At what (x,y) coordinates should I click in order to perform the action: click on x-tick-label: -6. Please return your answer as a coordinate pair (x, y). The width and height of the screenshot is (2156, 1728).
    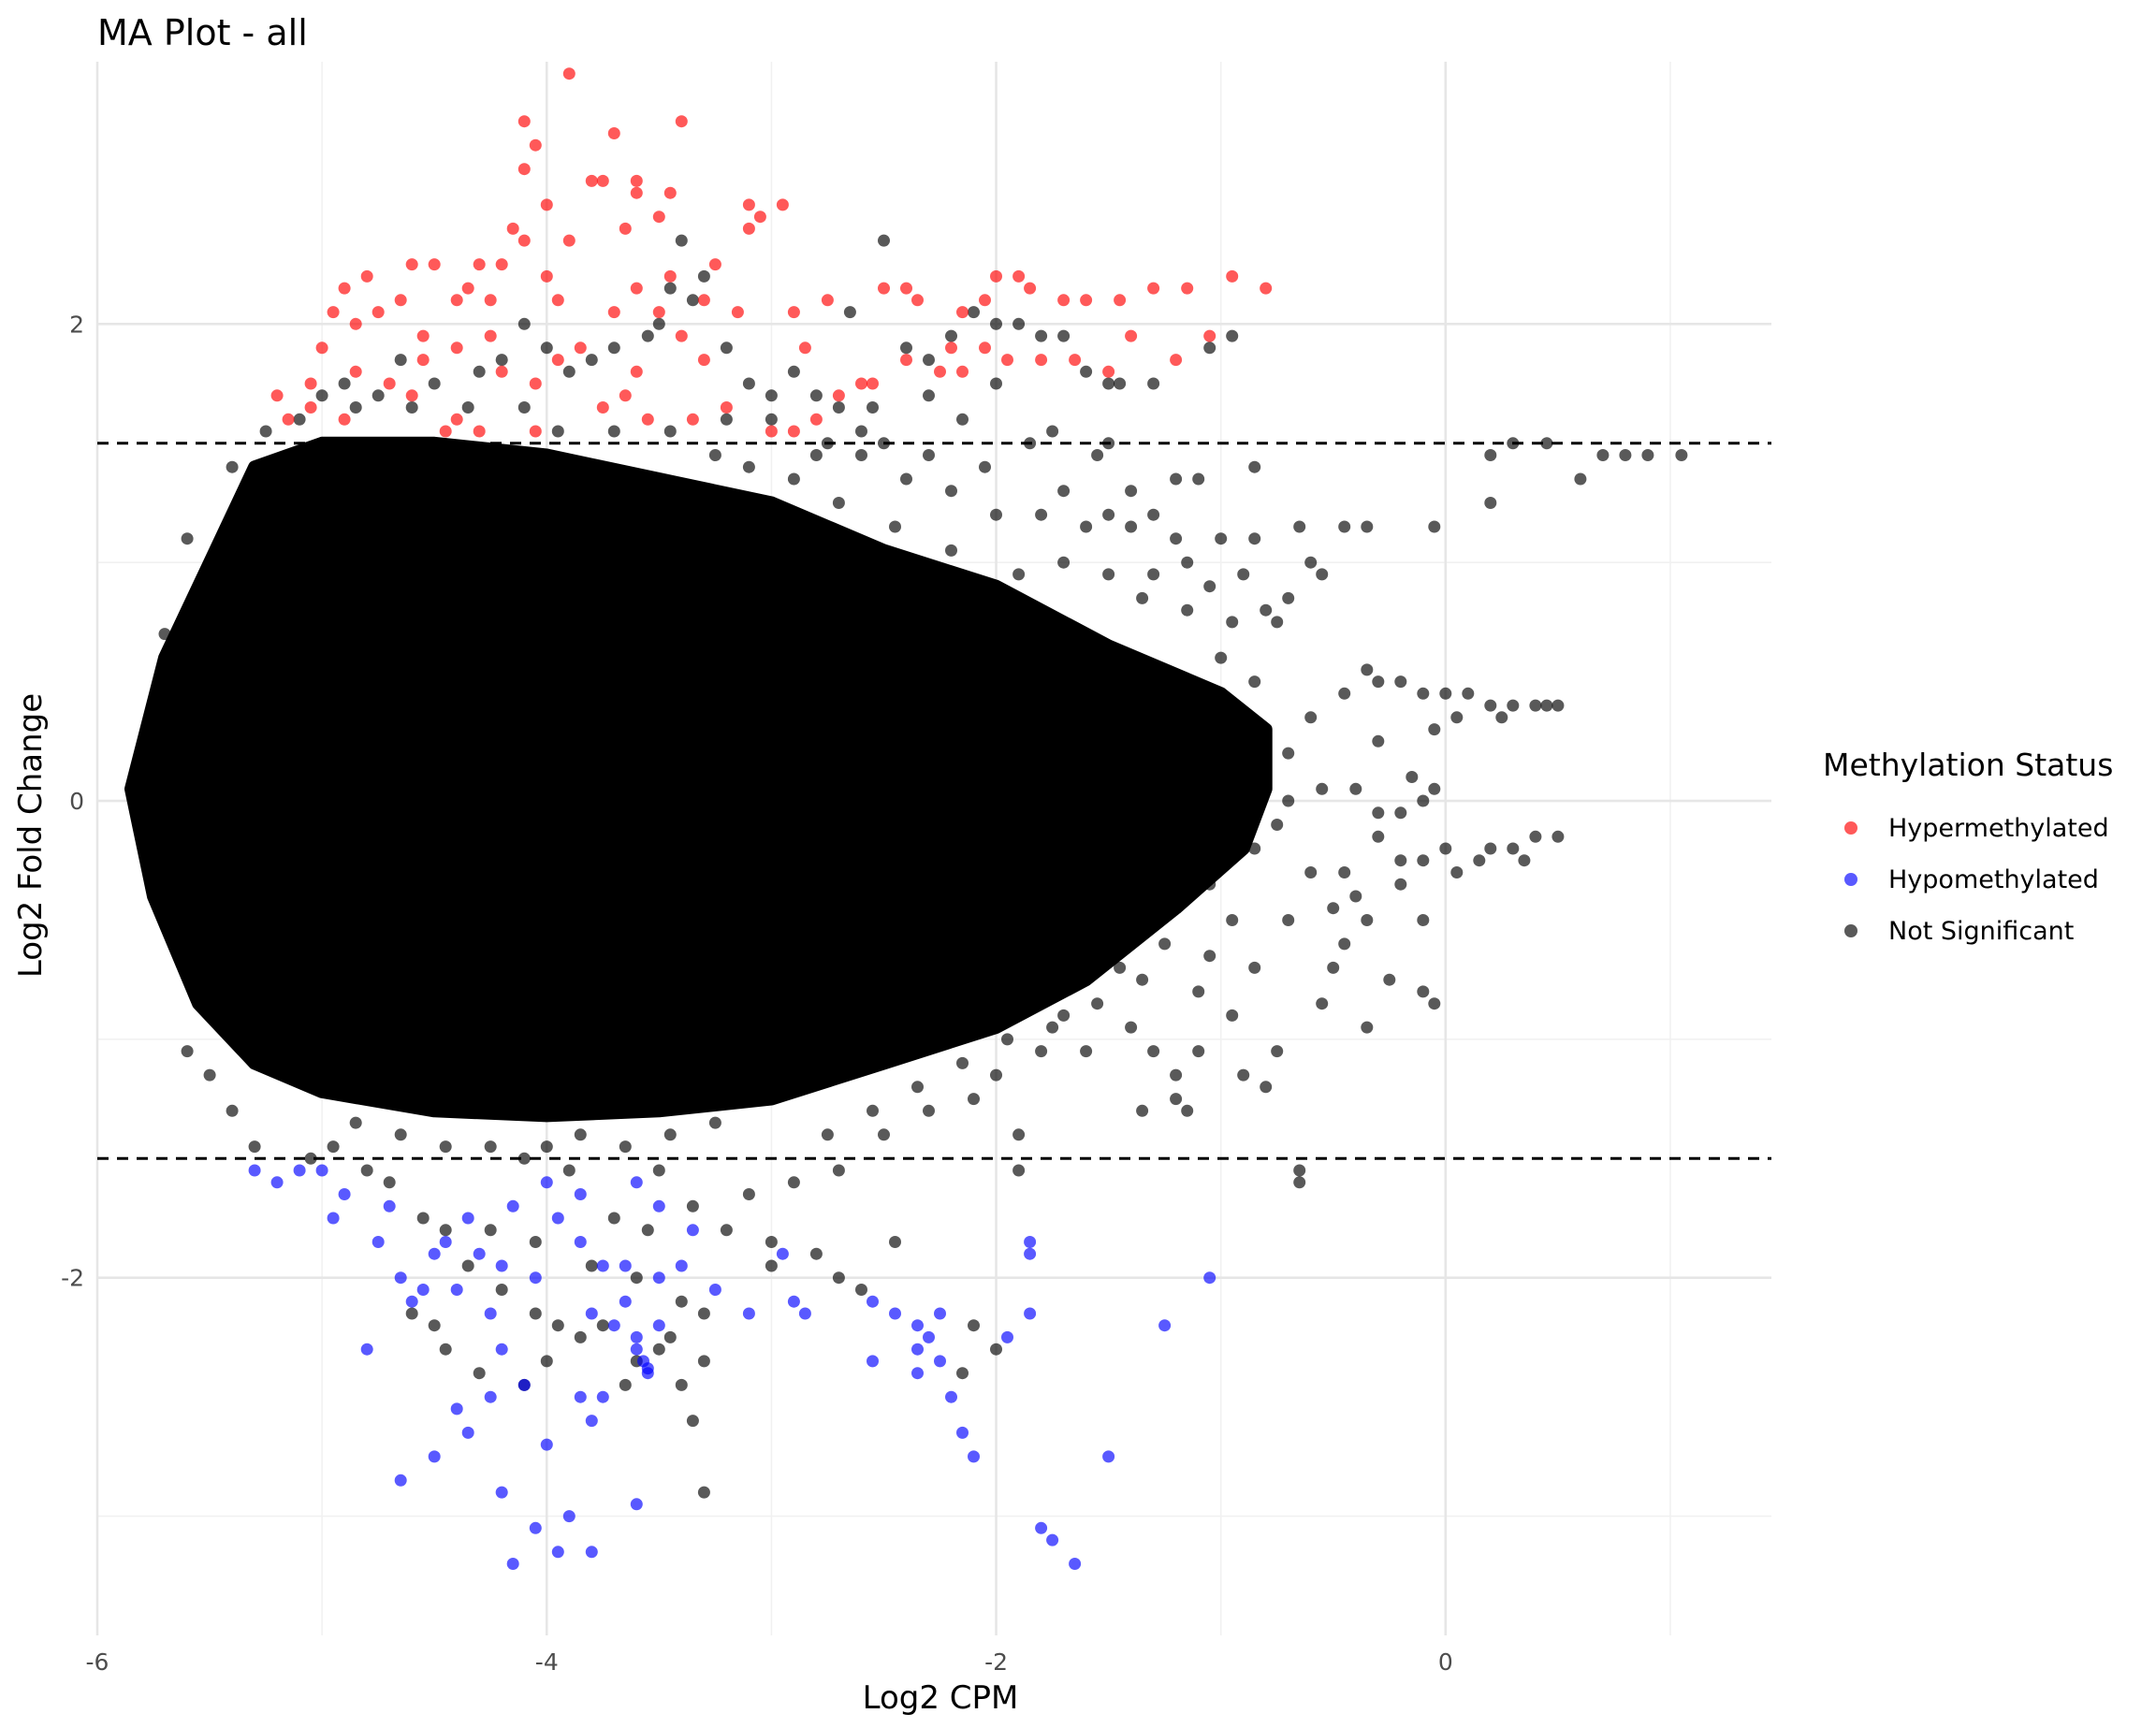
    Looking at the image, I should click on (97, 1662).